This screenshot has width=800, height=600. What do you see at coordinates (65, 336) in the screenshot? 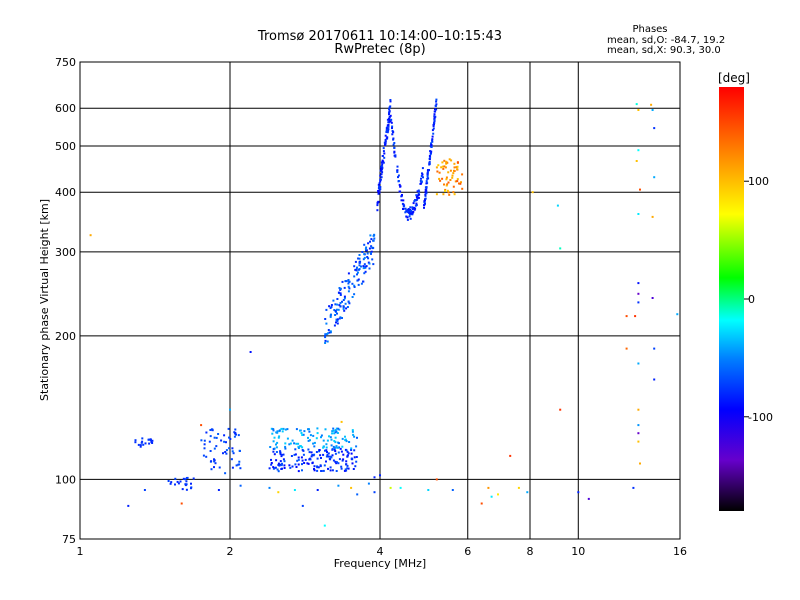
I see `y-tick-label: 200` at bounding box center [65, 336].